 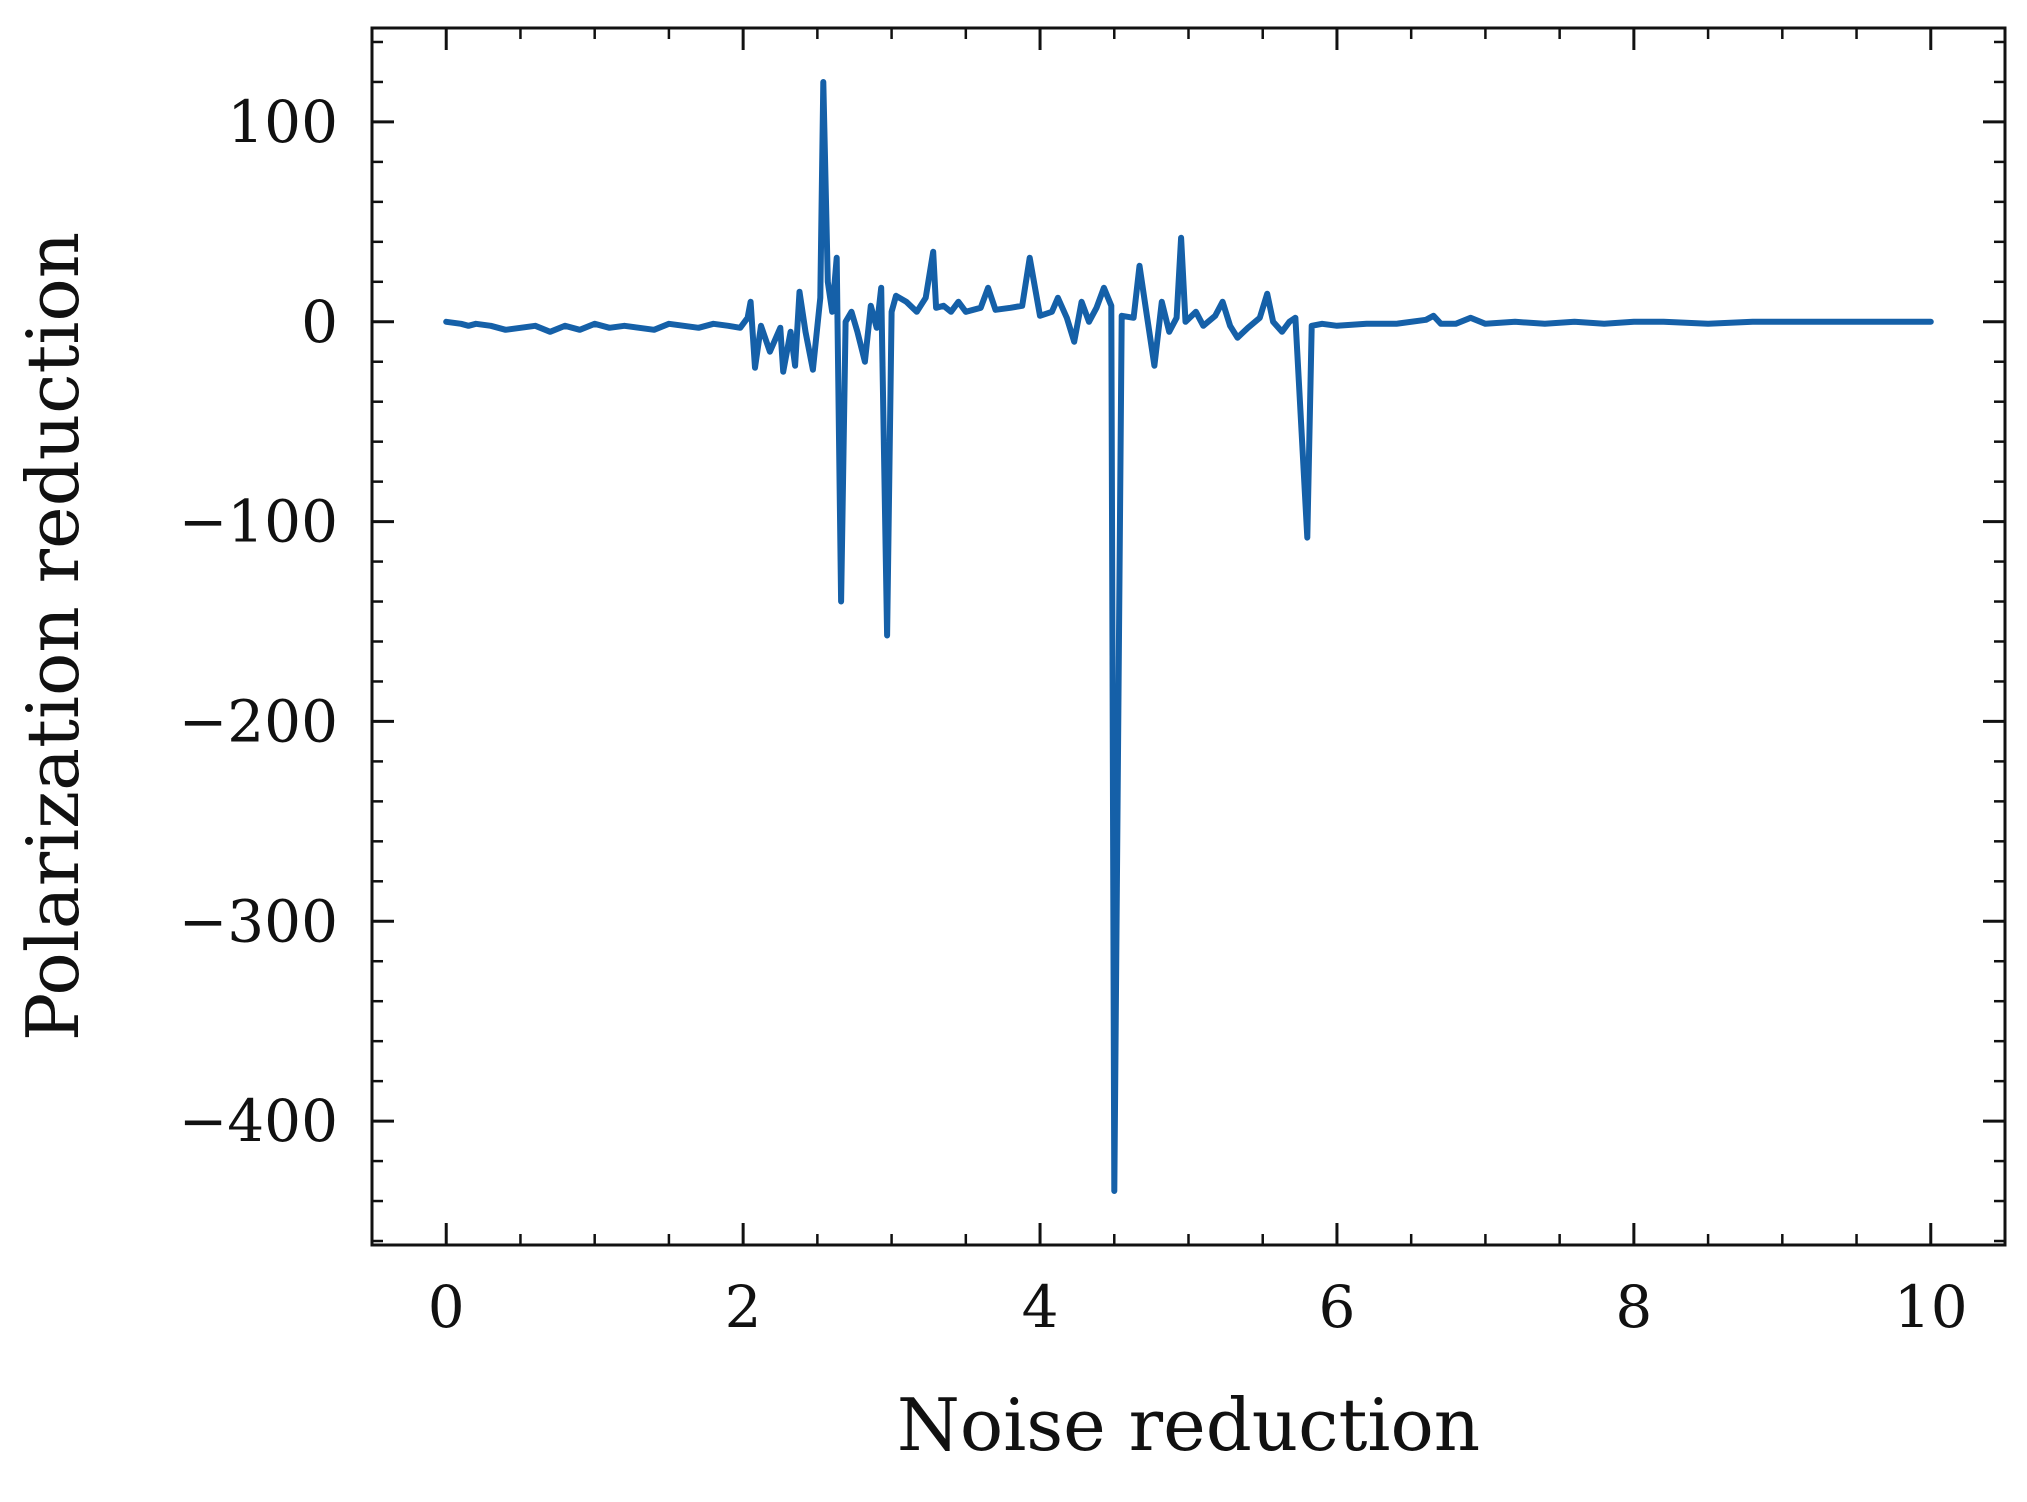 I want to click on x-tick-label: 2, so click(x=743, y=1307).